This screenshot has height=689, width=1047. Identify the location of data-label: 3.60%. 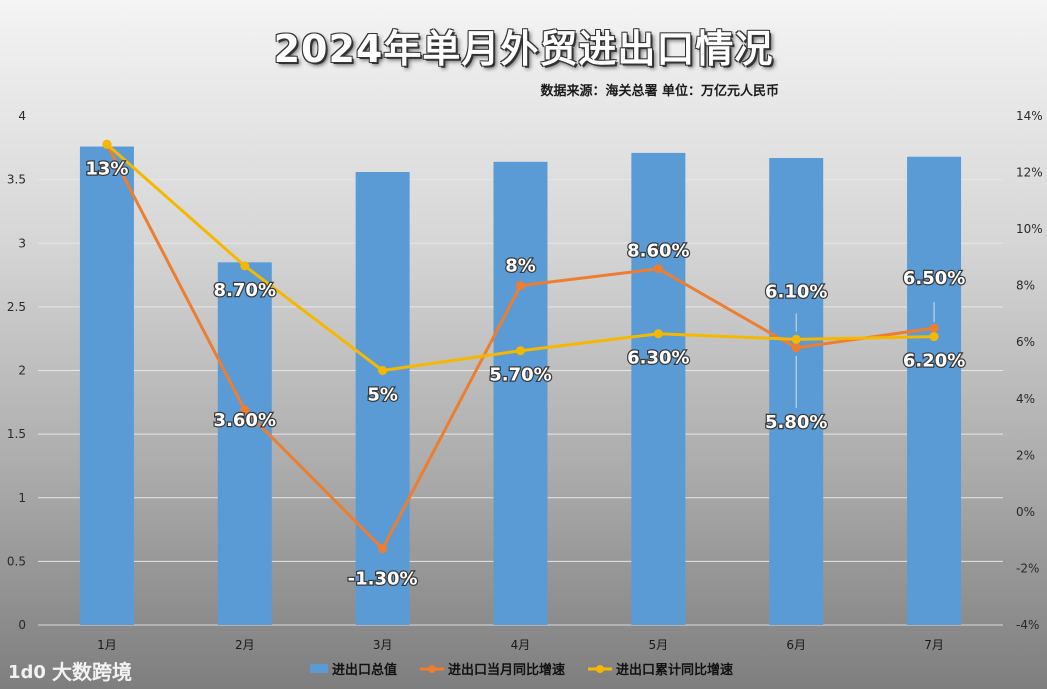
(245, 420).